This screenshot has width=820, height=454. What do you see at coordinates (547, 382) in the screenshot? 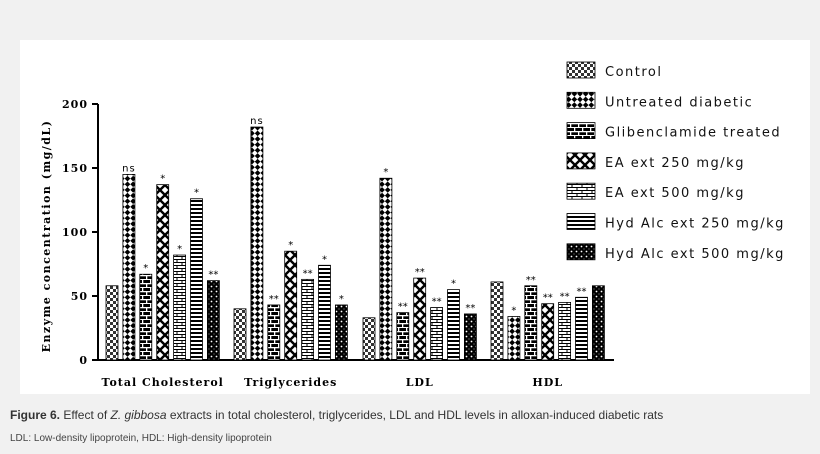
I see `x-category-label: HDL` at bounding box center [547, 382].